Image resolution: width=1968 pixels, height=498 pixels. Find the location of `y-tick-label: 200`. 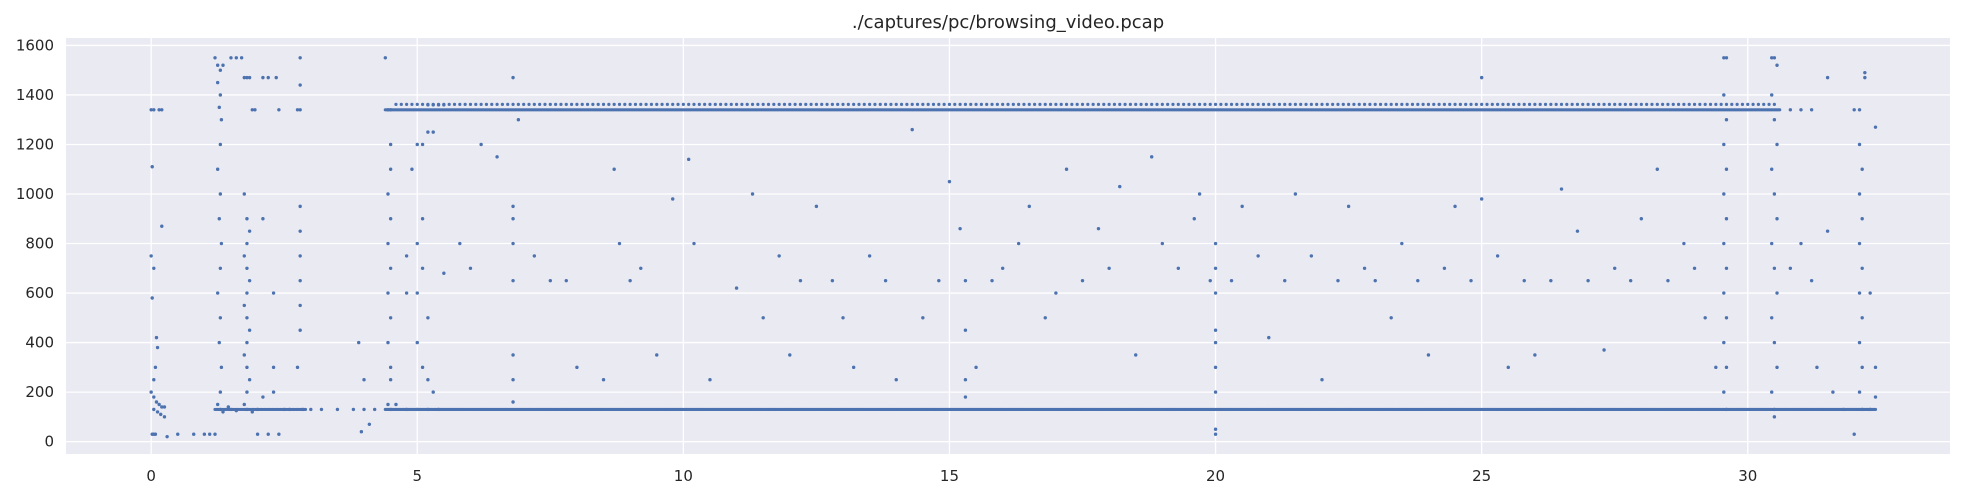

y-tick-label: 200 is located at coordinates (39, 392).